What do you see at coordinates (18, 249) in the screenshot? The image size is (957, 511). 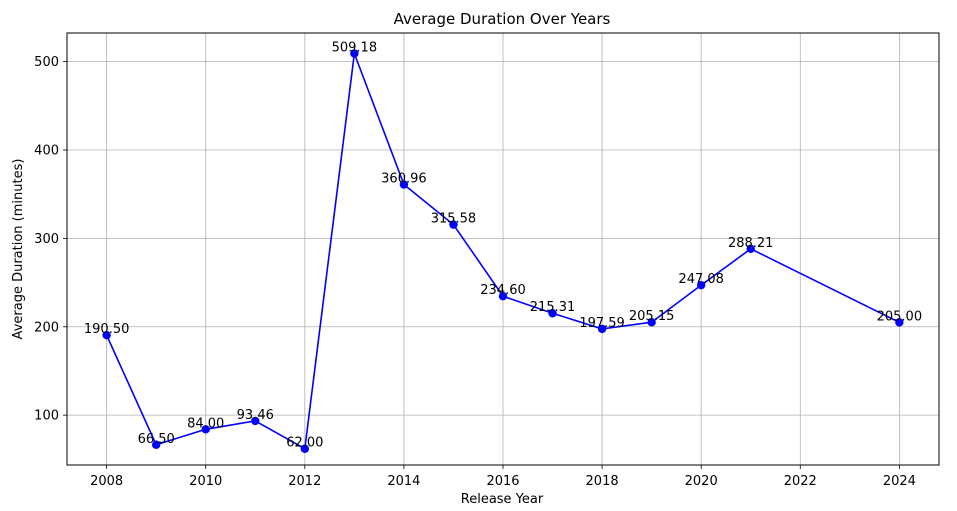 I see `y-axis-label: Average Duration (minutes)` at bounding box center [18, 249].